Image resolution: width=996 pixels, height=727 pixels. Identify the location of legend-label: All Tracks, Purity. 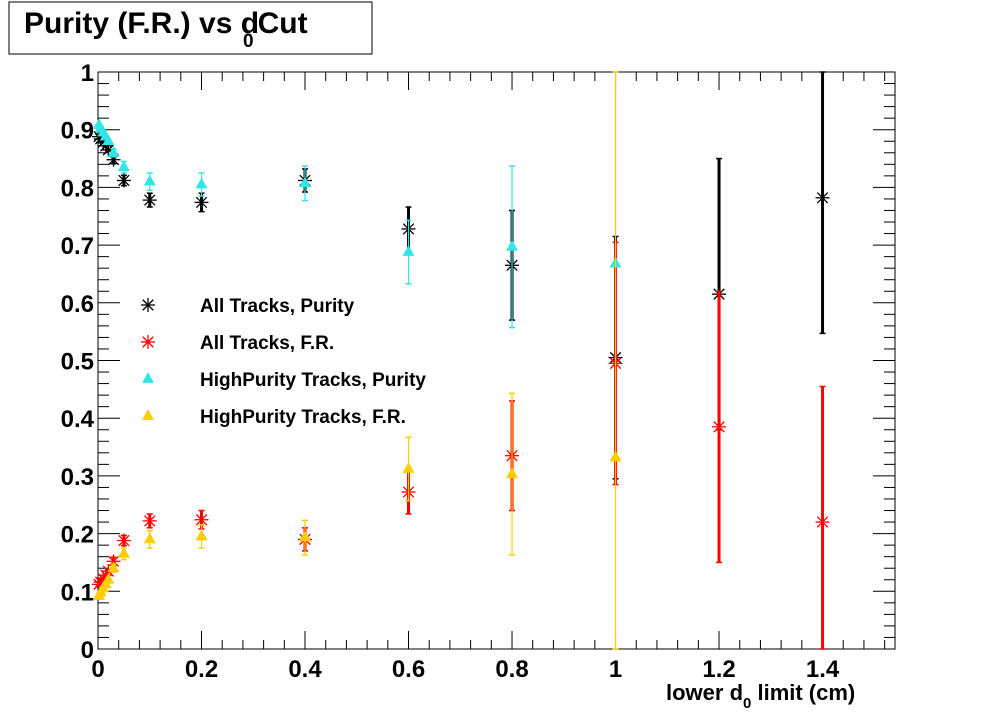
(277, 306).